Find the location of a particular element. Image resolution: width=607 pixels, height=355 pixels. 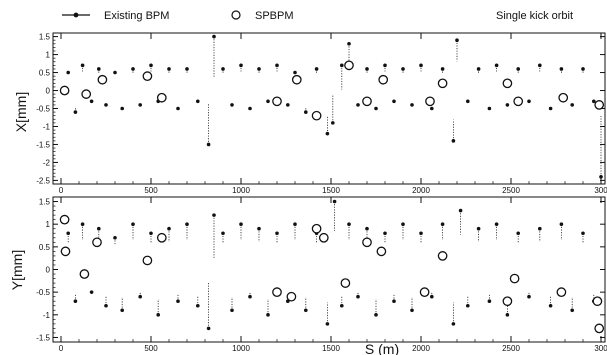

x-xtick-label: 2000 is located at coordinates (421, 190).